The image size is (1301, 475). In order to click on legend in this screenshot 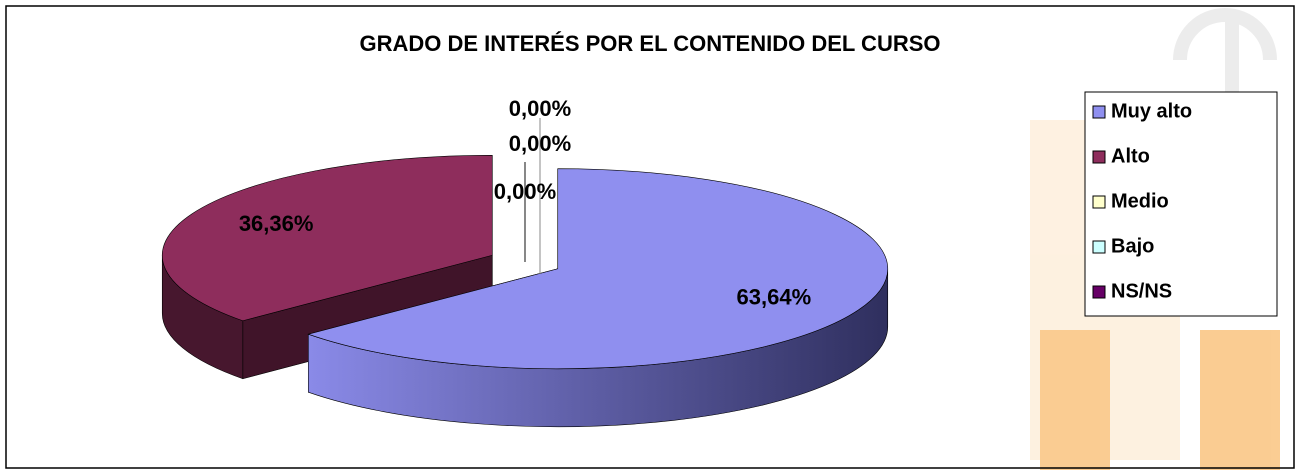, I will do `click(1181, 204)`.